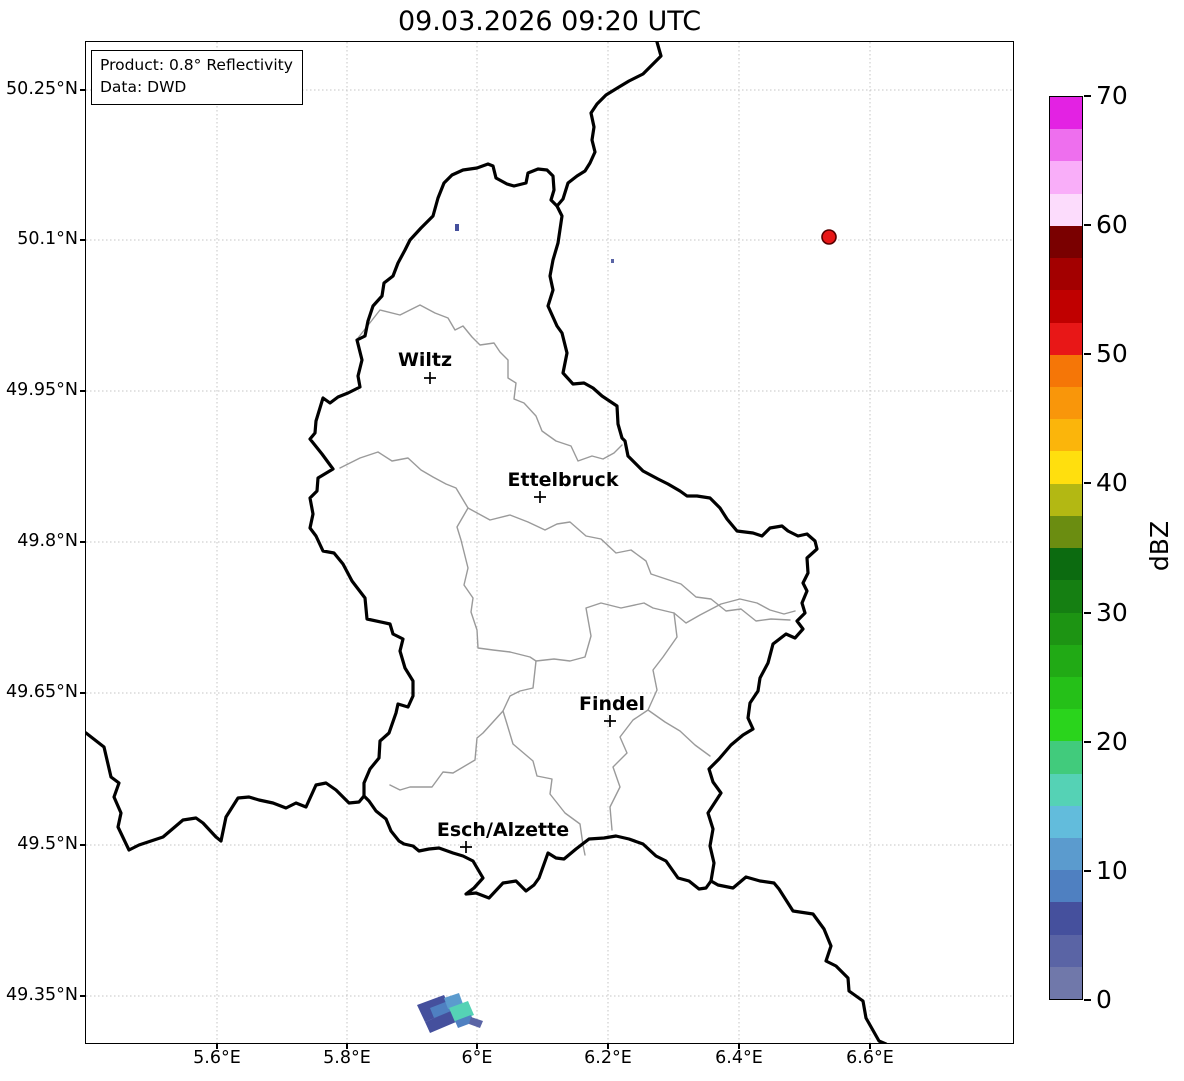 The width and height of the screenshot is (1184, 1081). What do you see at coordinates (143, 87) in the screenshot?
I see `product-info-line2: Data: DWD` at bounding box center [143, 87].